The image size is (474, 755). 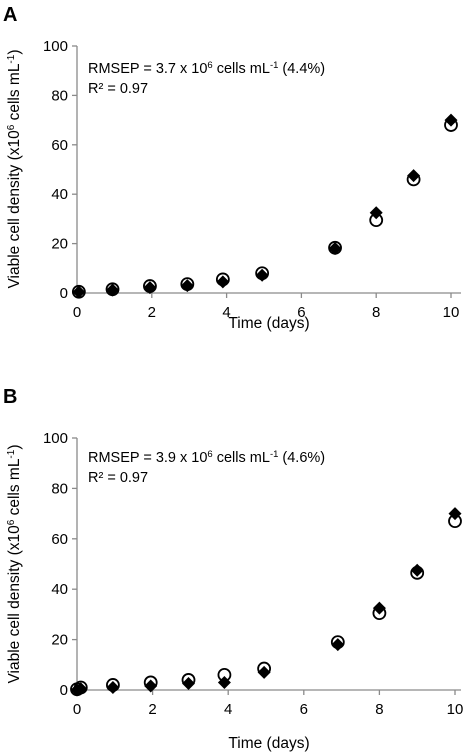 What do you see at coordinates (59, 95) in the screenshot?
I see `y-tick-label-a: 80` at bounding box center [59, 95].